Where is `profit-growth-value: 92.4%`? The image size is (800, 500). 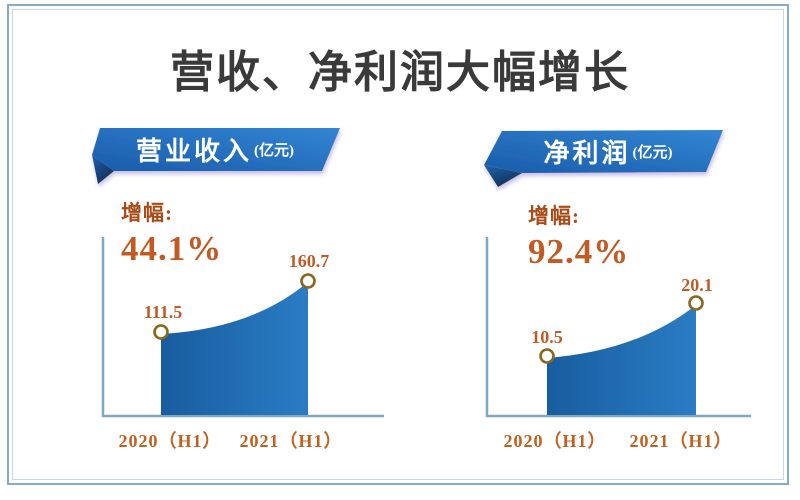
profit-growth-value: 92.4% is located at coordinates (579, 251).